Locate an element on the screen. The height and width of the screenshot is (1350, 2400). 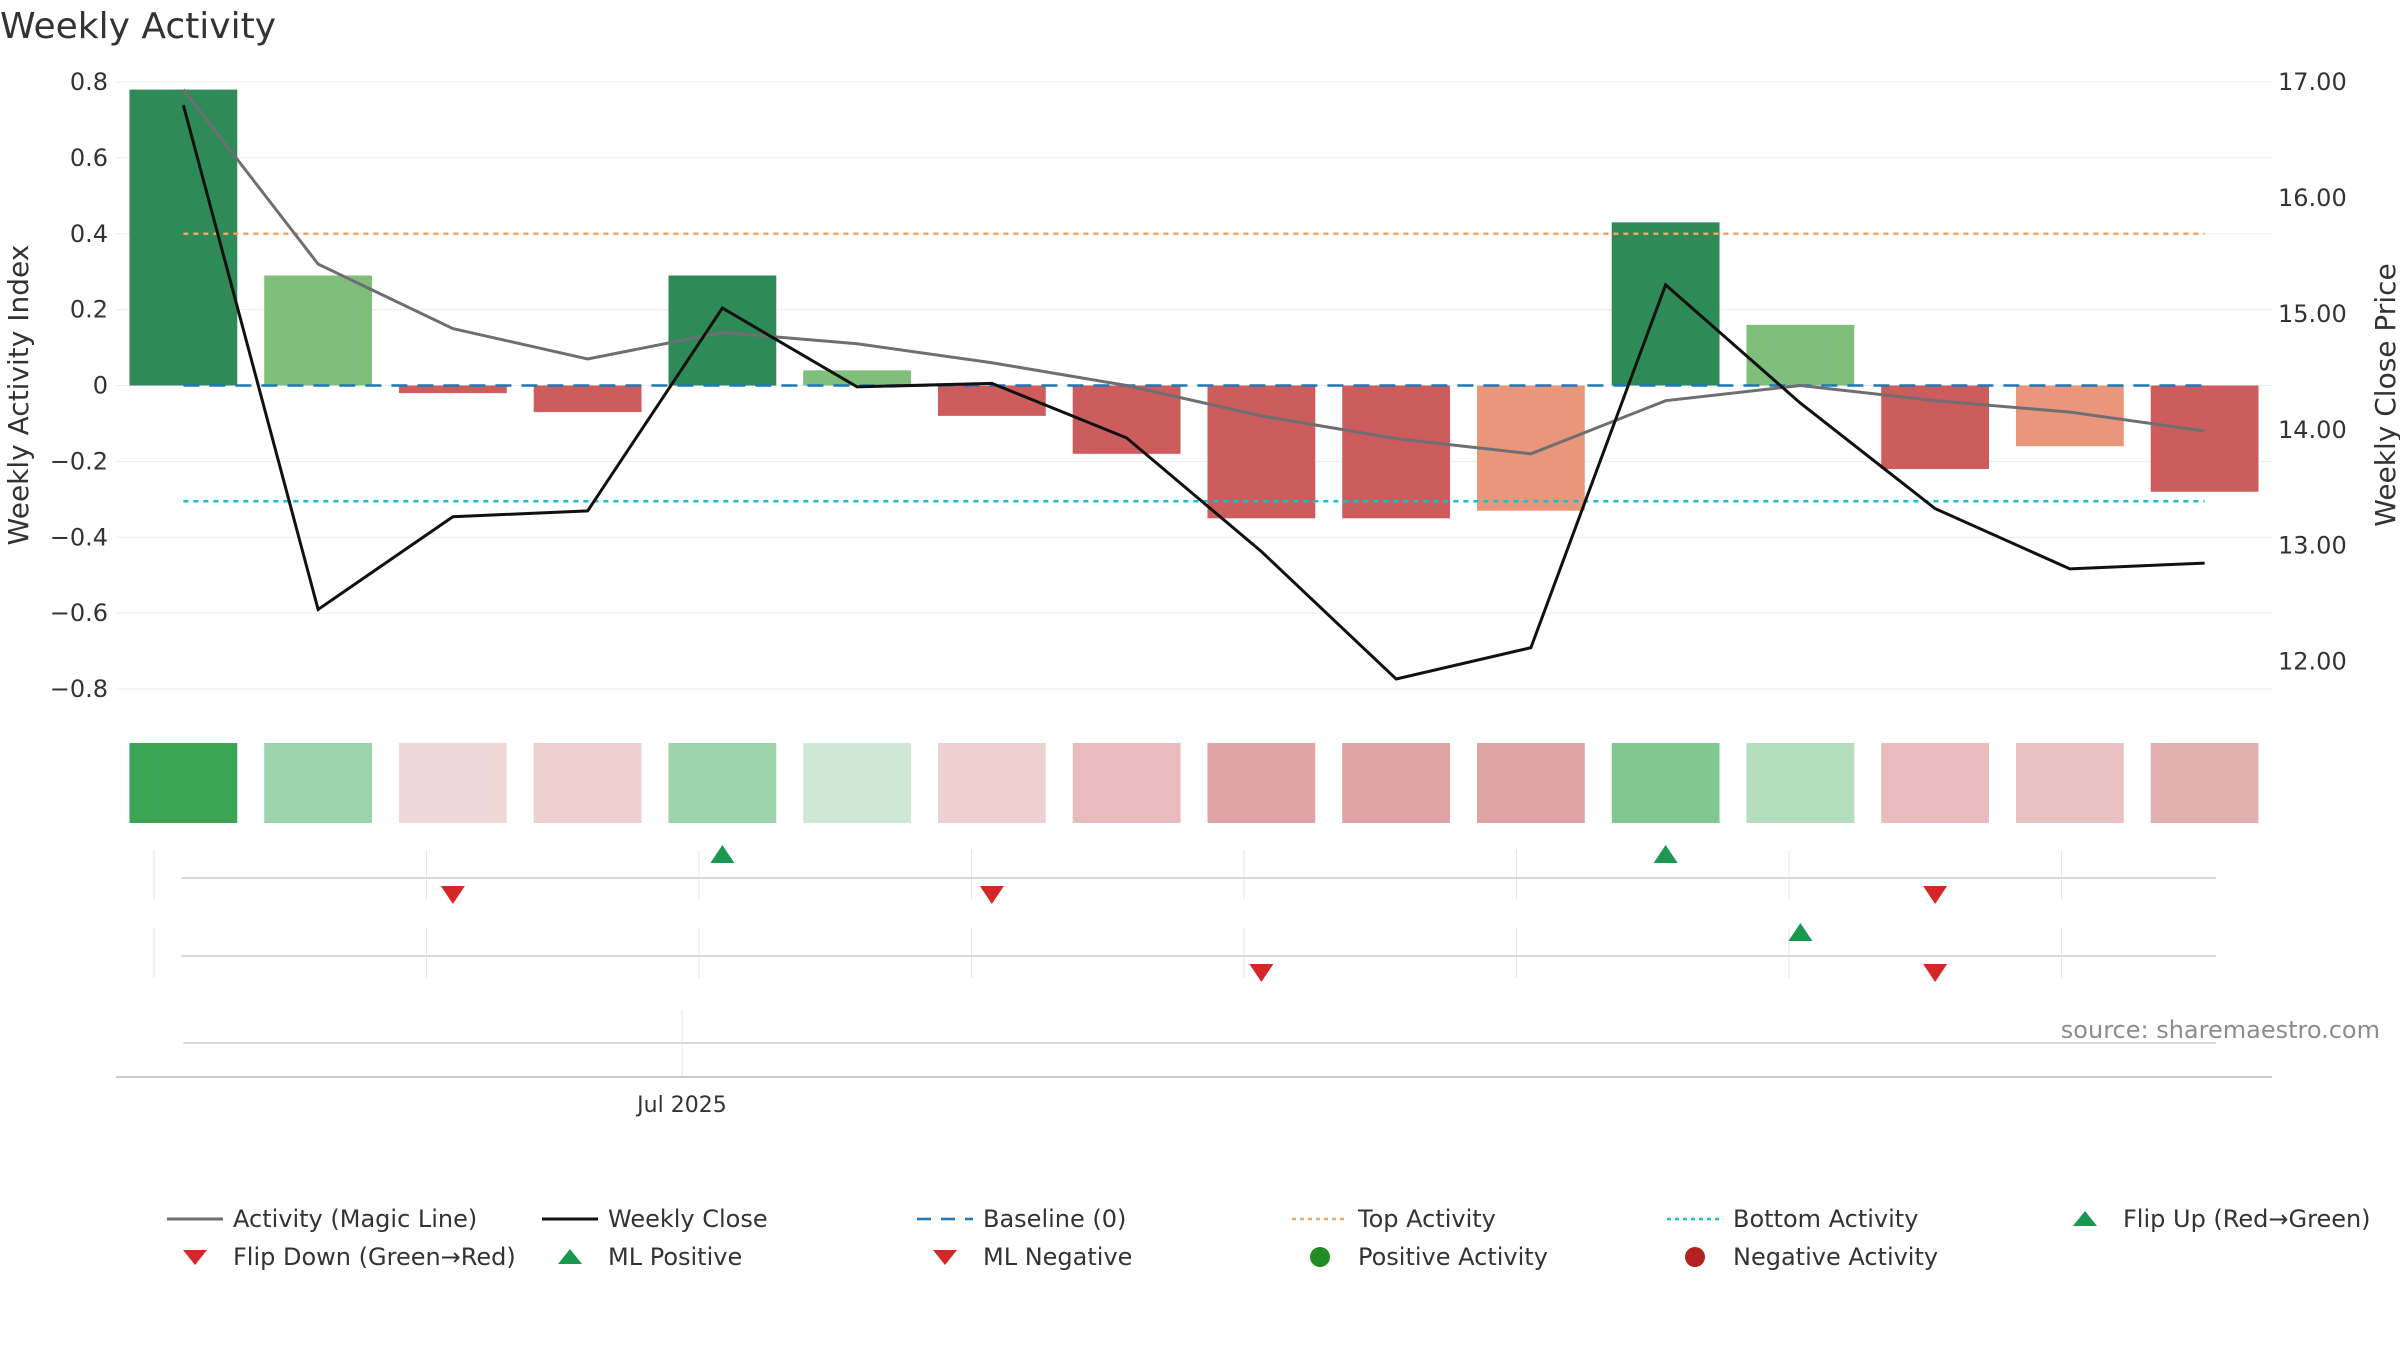
y-tick-label-right: 12.00 is located at coordinates (2312, 662).